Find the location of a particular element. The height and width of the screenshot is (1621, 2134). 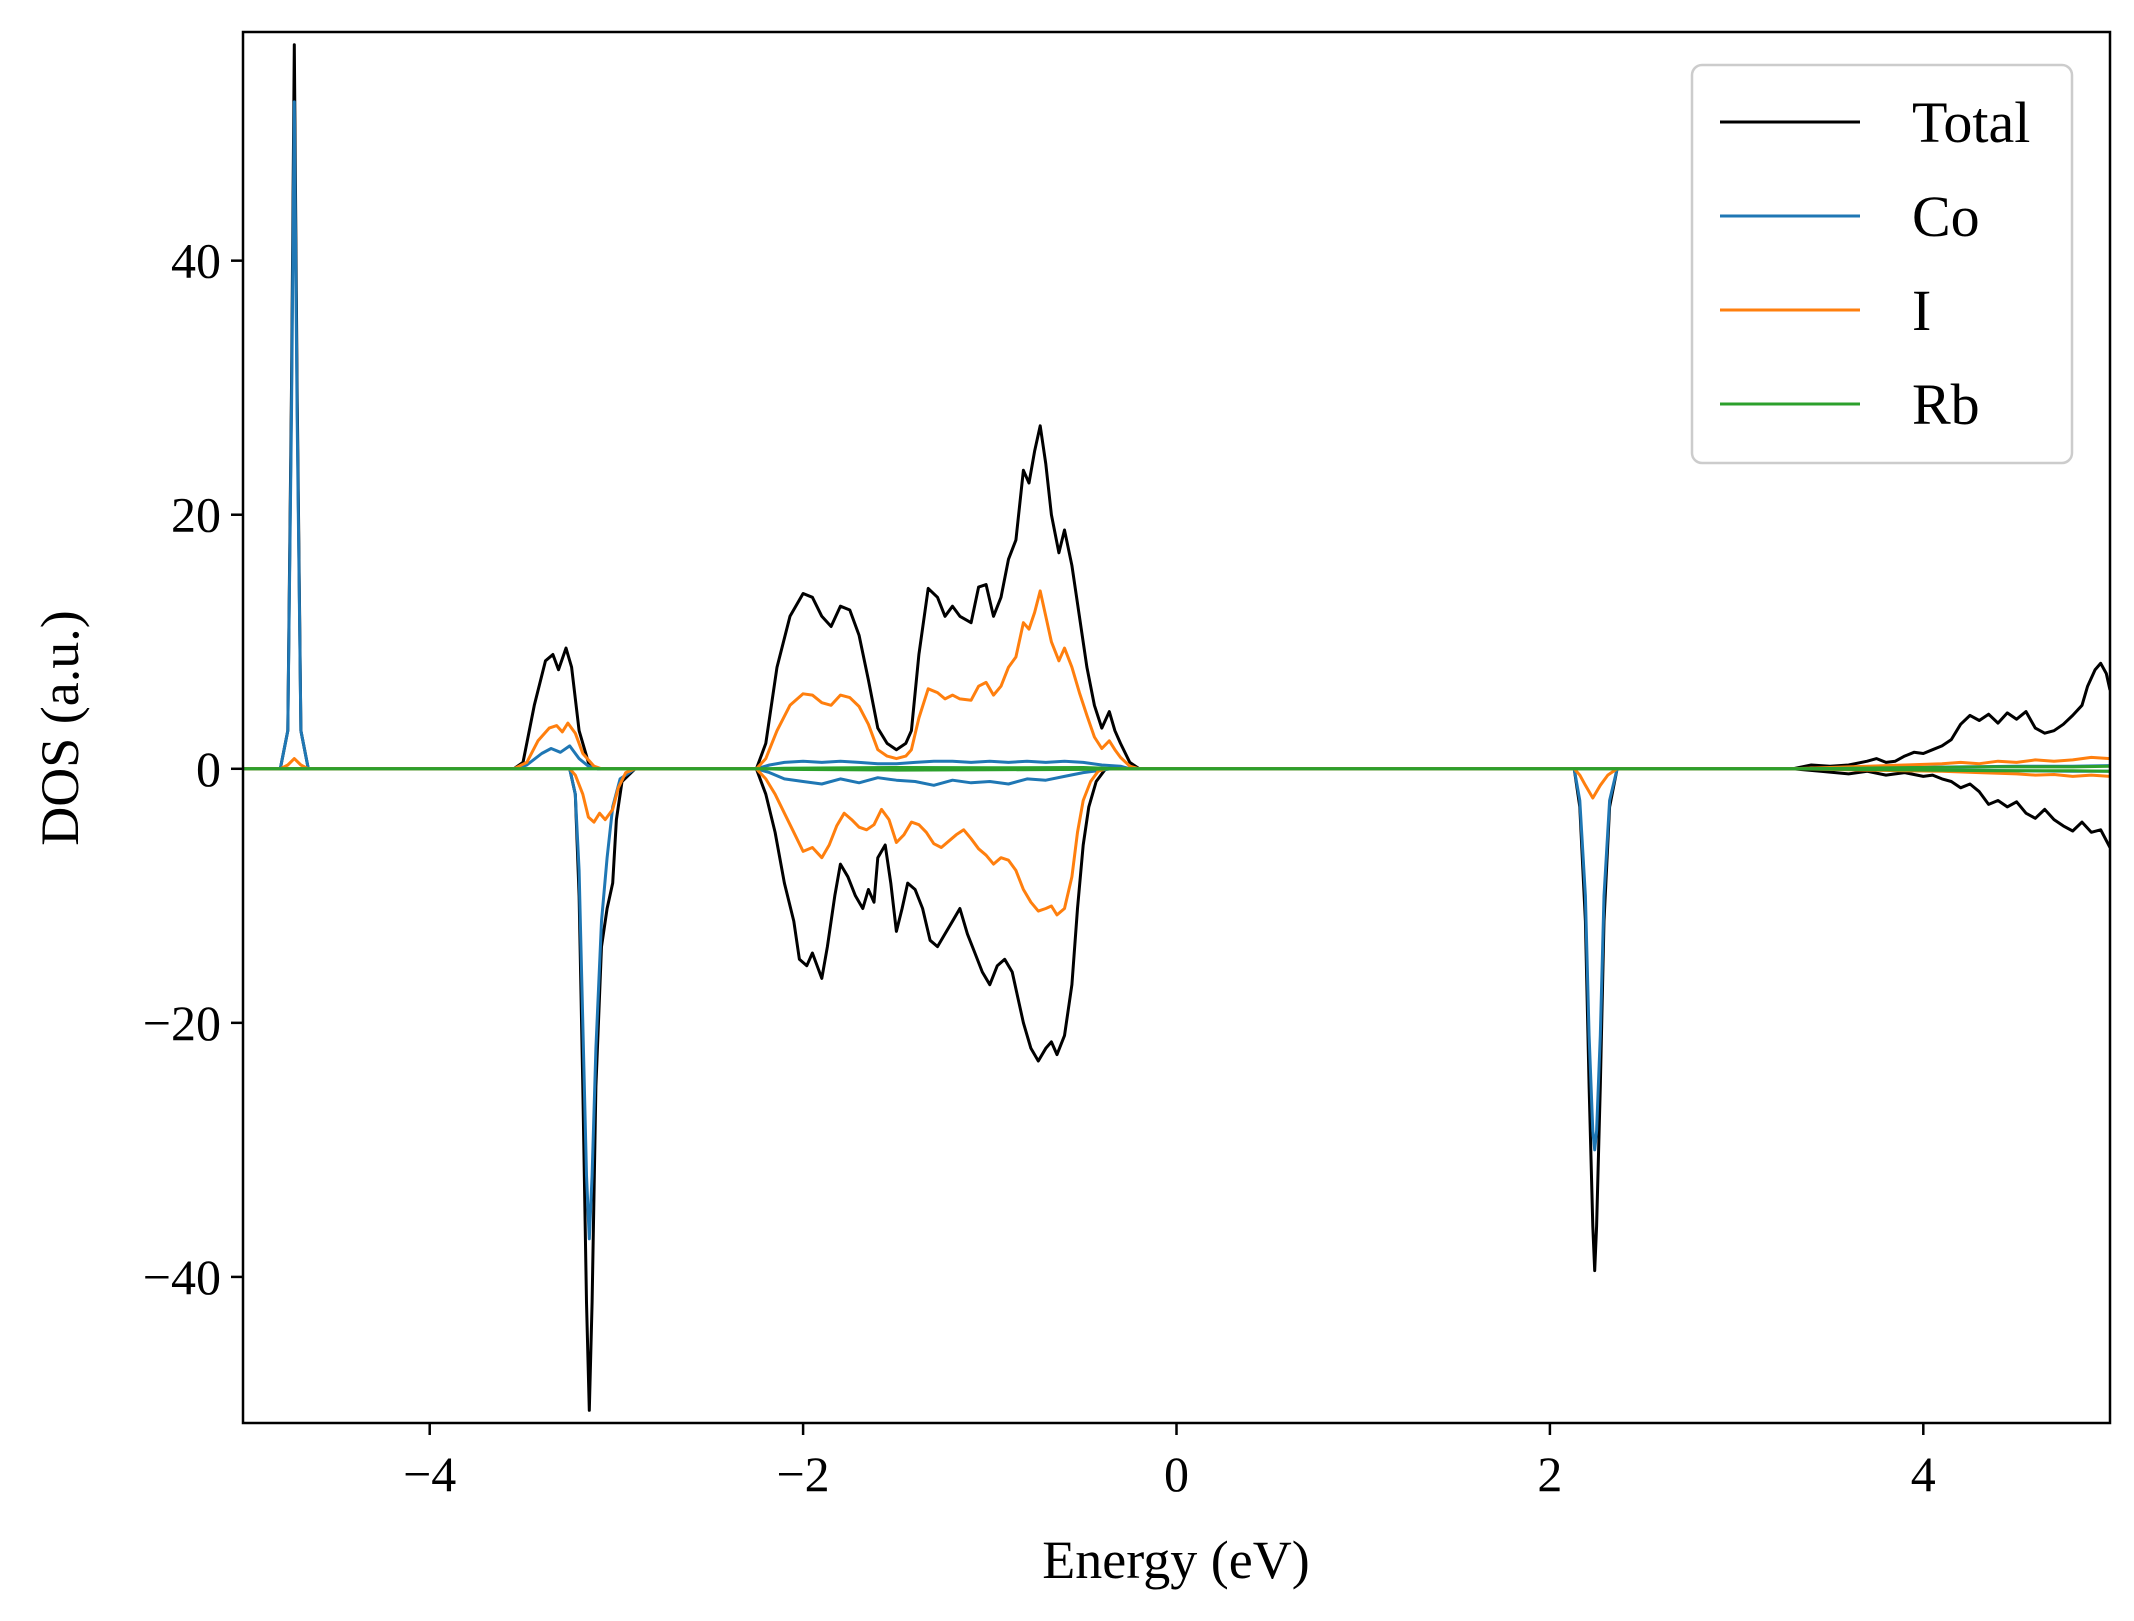

x-tick-label: −4 is located at coordinates (429, 1474).